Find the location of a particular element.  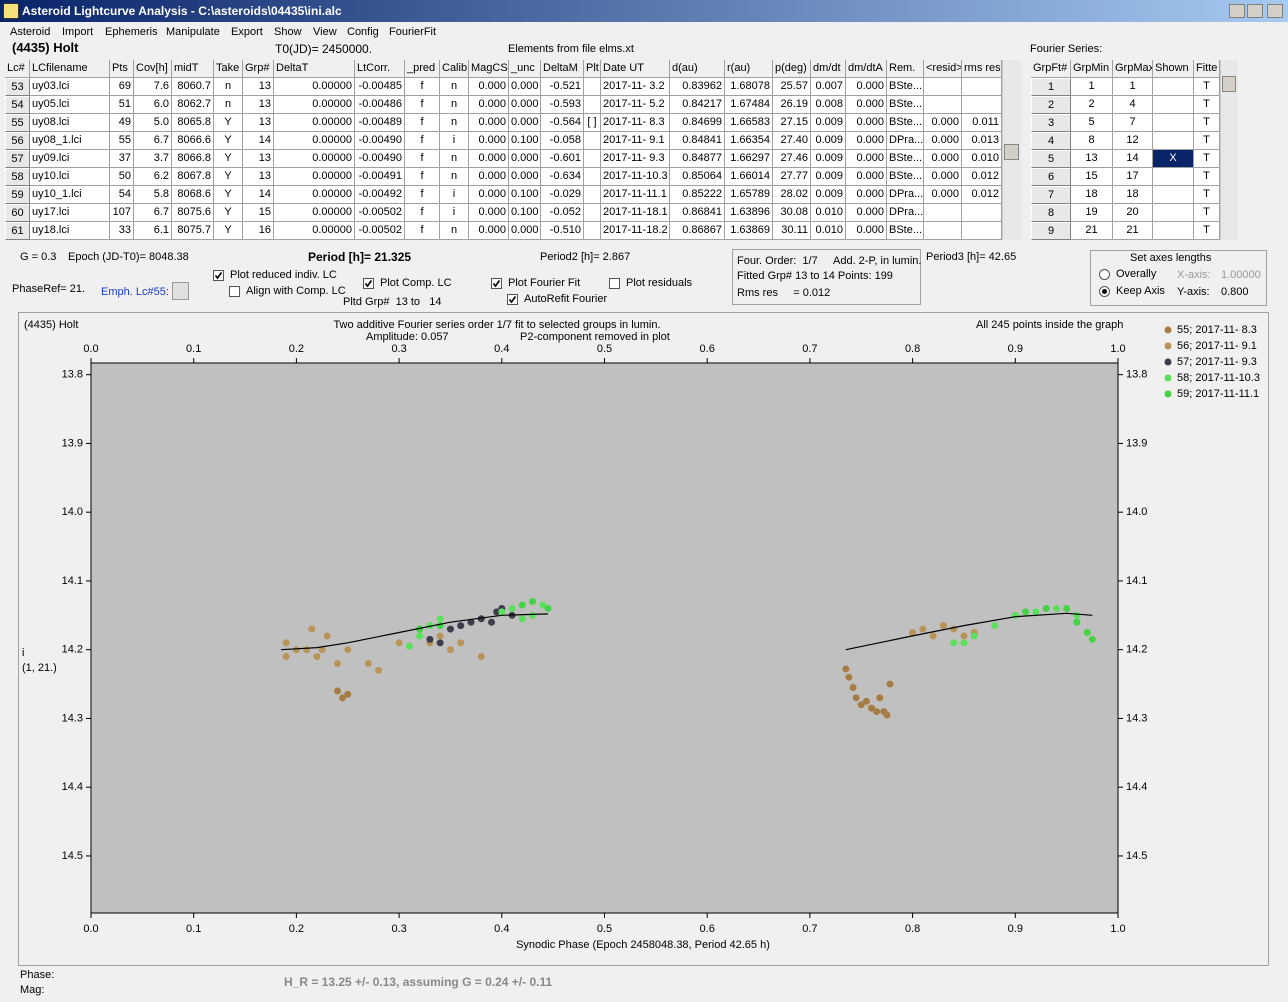

table-cell: 6 is located at coordinates (1051, 177).